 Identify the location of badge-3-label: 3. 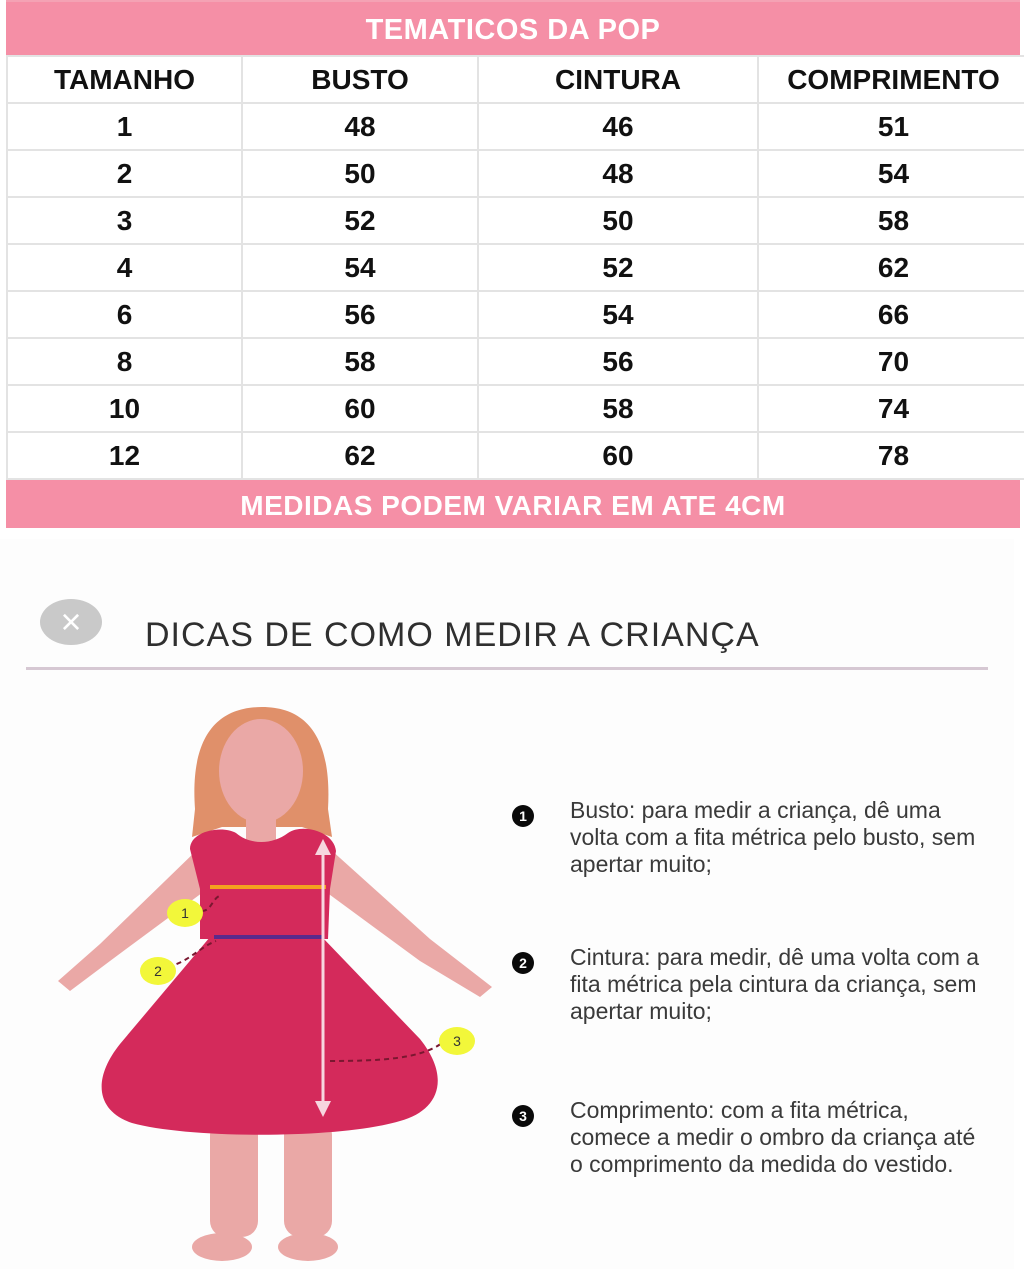
(457, 1041).